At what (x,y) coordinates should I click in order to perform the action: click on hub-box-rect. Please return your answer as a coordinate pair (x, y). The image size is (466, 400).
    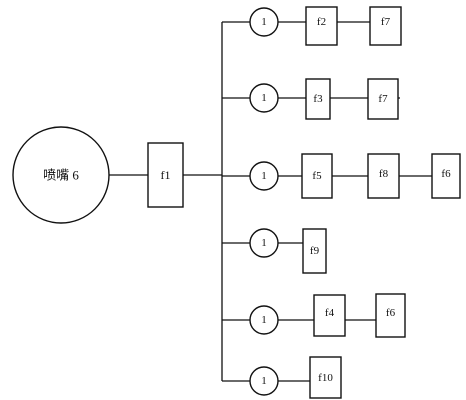
    Looking at the image, I should click on (165, 175).